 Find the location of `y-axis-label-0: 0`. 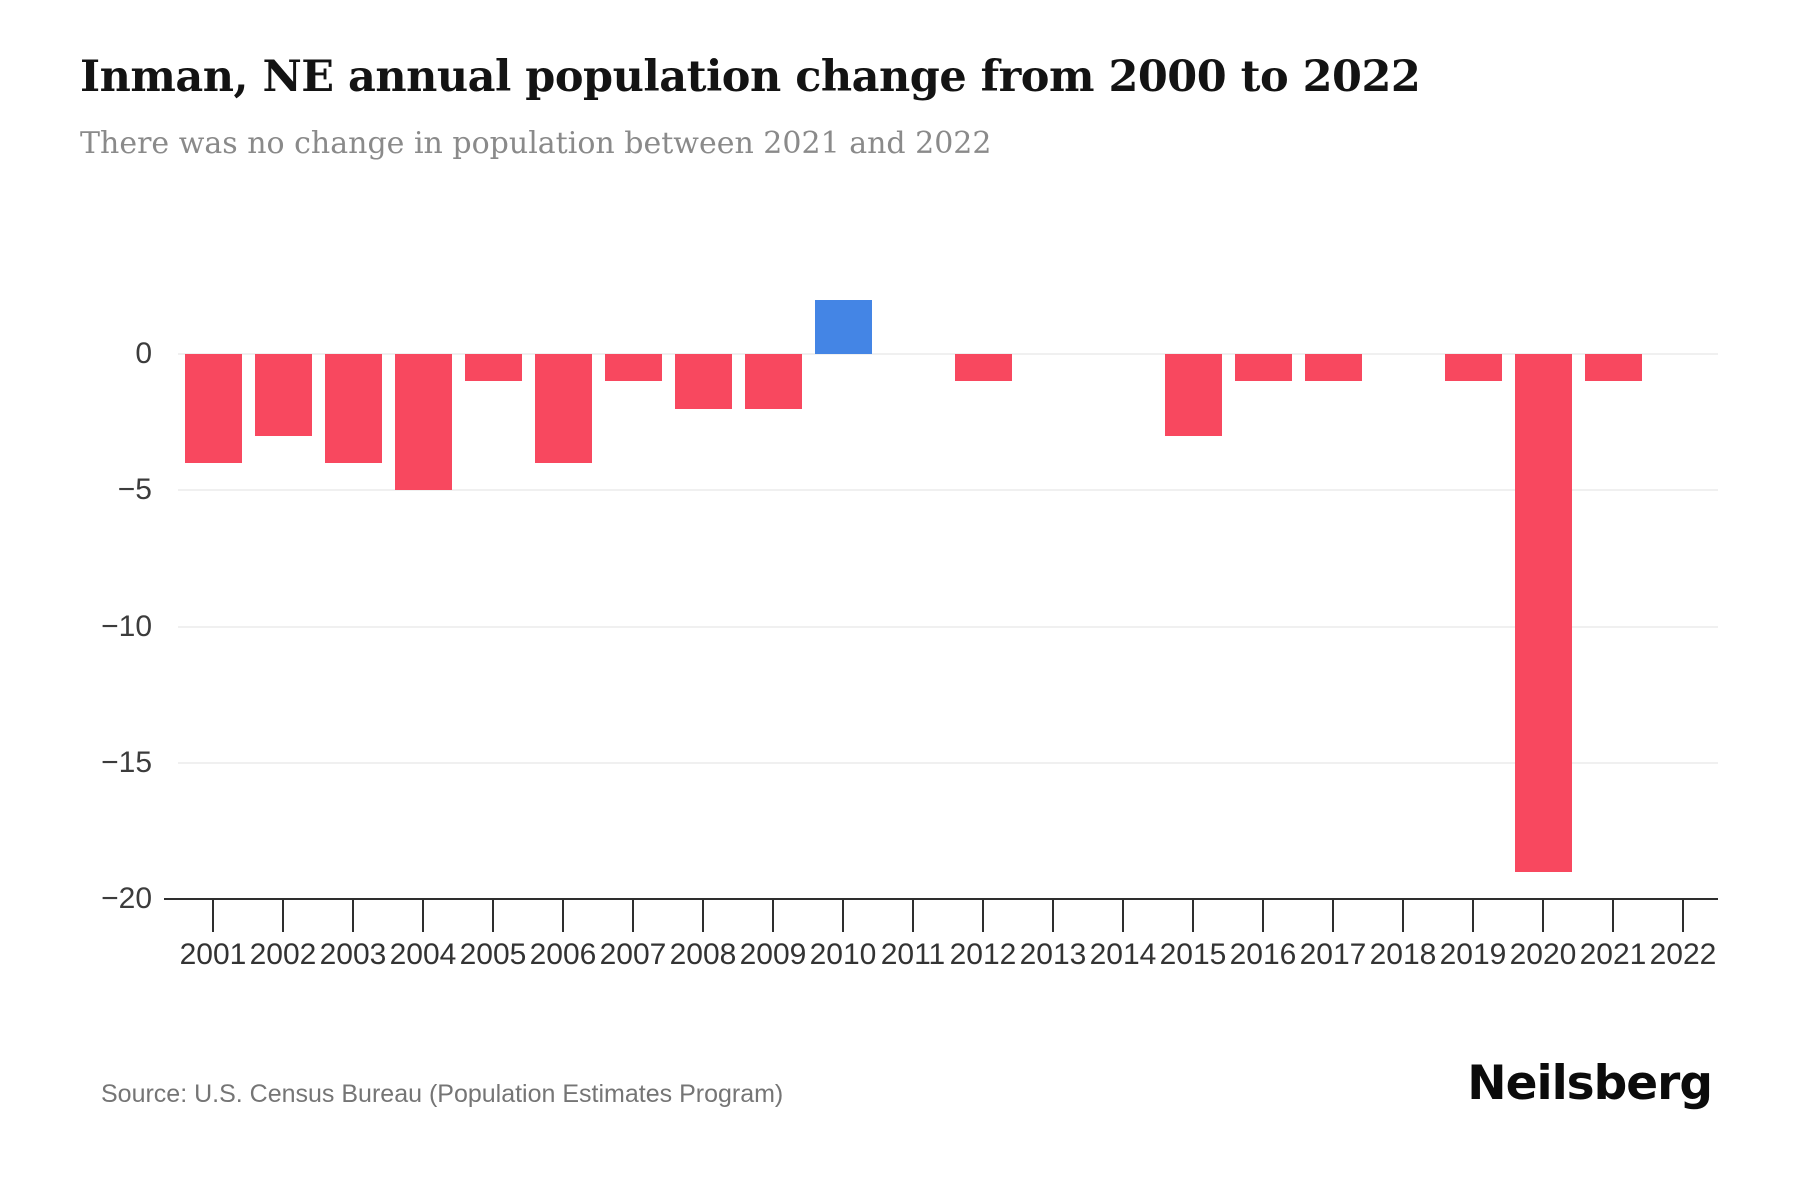

y-axis-label-0: 0 is located at coordinates (143, 353).